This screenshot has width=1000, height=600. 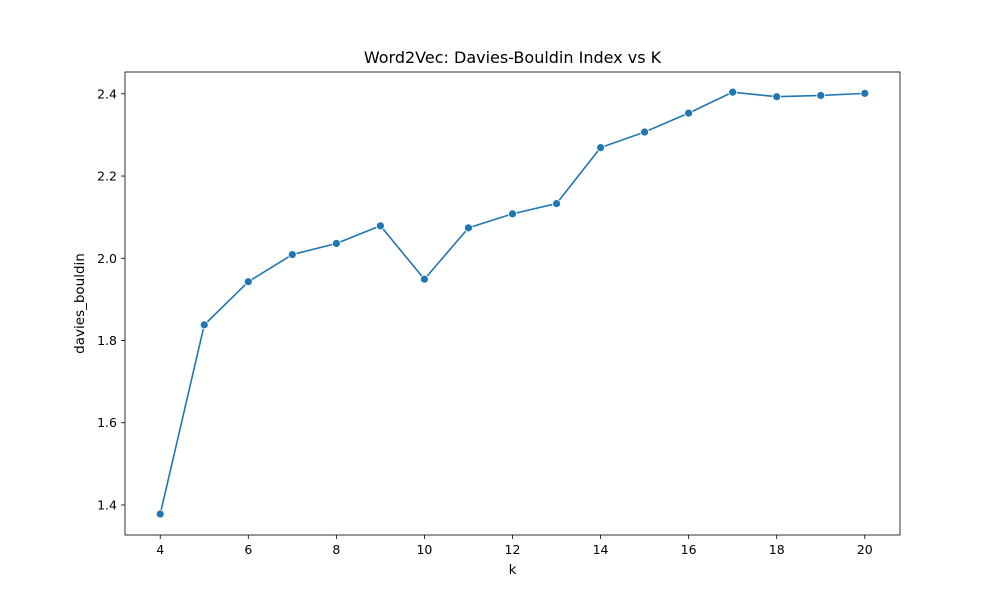 I want to click on x-tick-label: 8, so click(x=336, y=549).